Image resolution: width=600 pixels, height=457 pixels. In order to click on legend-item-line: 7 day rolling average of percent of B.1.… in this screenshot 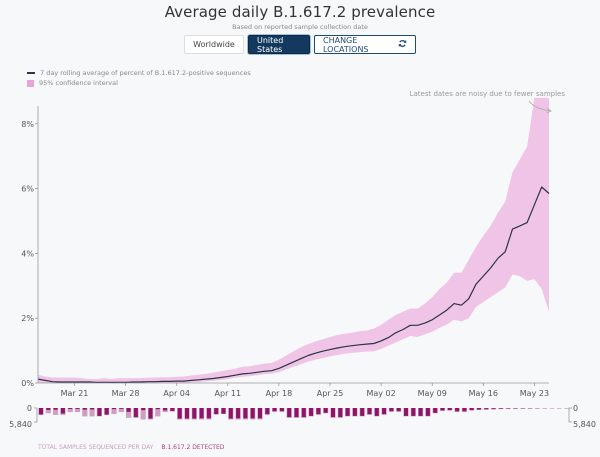, I will do `click(139, 73)`.